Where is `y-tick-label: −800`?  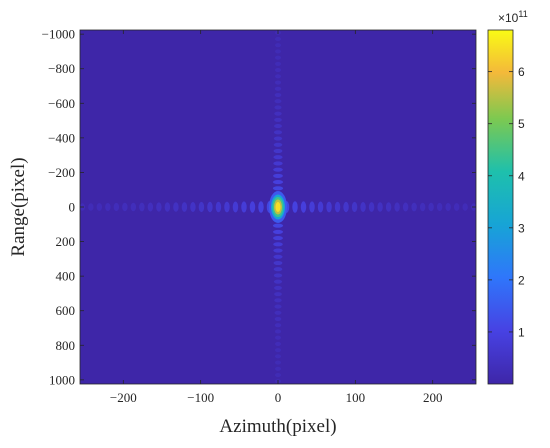
y-tick-label: −800 is located at coordinates (61, 68).